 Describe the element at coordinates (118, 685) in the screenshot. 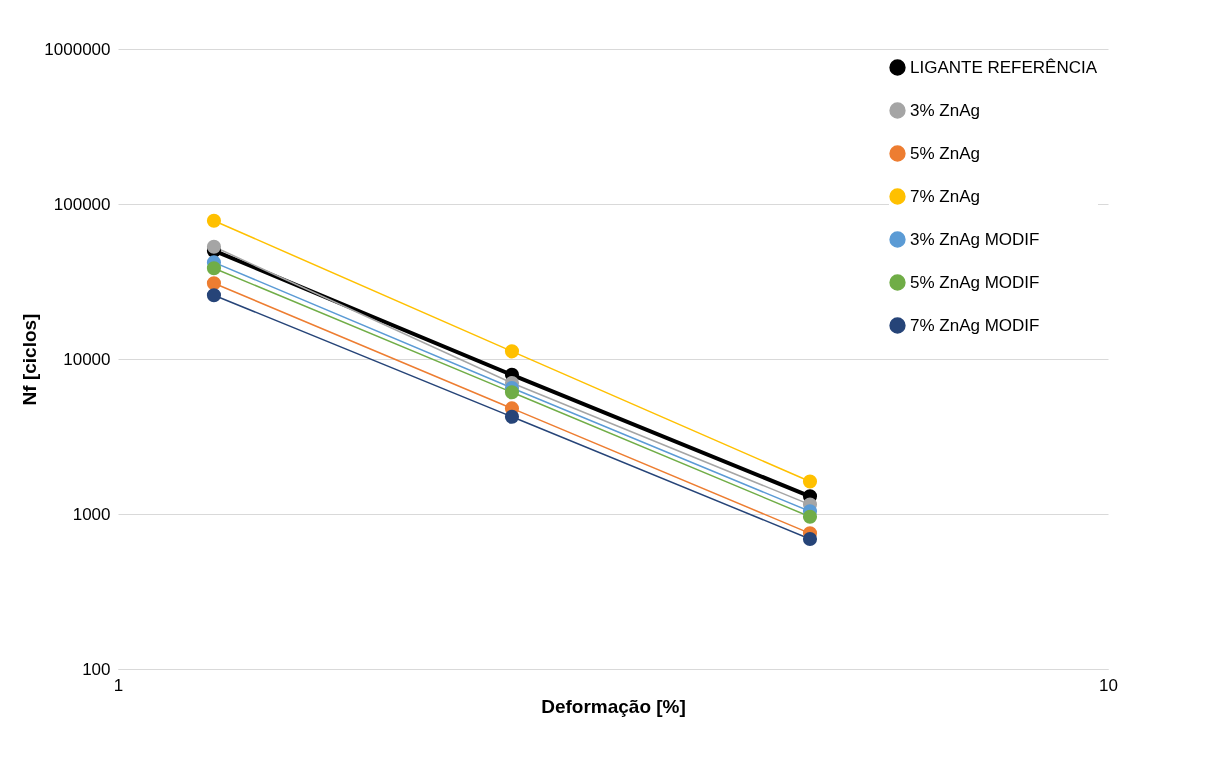

I see `x-tick-label: 1` at that location.